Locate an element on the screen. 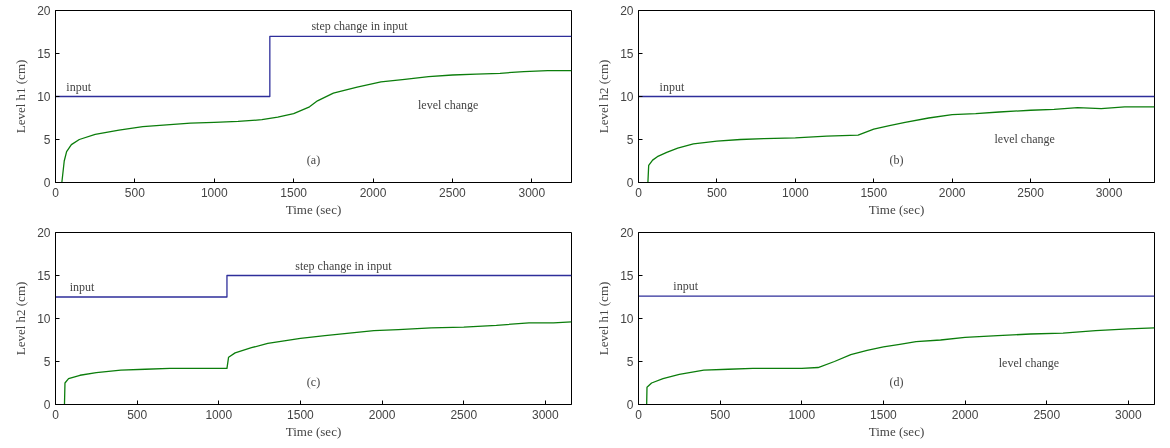 The height and width of the screenshot is (448, 1170). annotation: (a) is located at coordinates (313, 160).